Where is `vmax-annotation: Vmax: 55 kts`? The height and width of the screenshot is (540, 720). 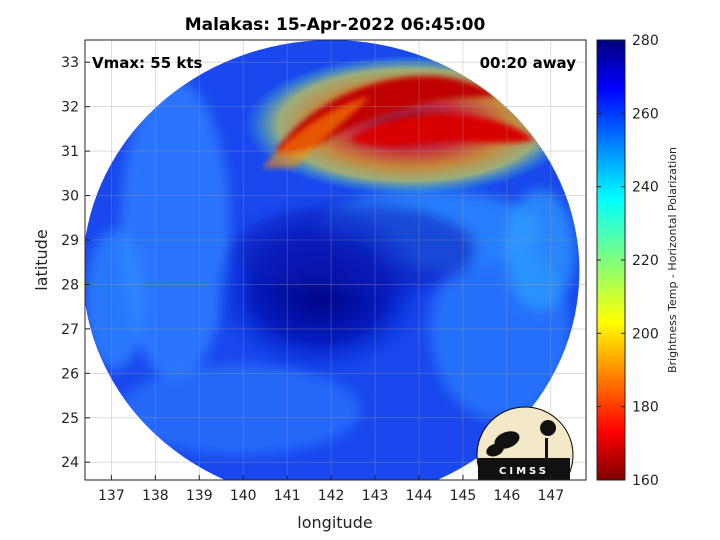
vmax-annotation: Vmax: 55 kts is located at coordinates (147, 63).